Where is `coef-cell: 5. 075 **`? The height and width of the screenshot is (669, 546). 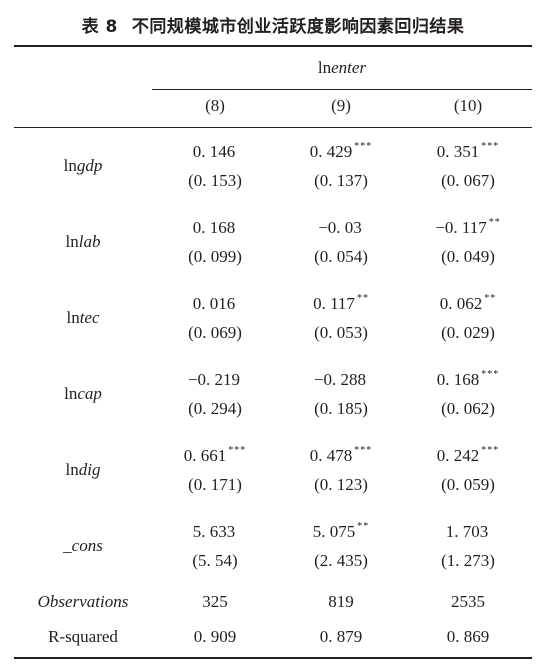
coef-cell: 5. 075 ** is located at coordinates (341, 531).